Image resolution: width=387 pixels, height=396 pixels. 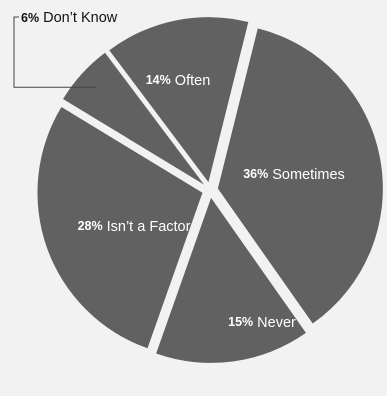 What do you see at coordinates (55, 52) in the screenshot?
I see `leader-line-don-t-know` at bounding box center [55, 52].